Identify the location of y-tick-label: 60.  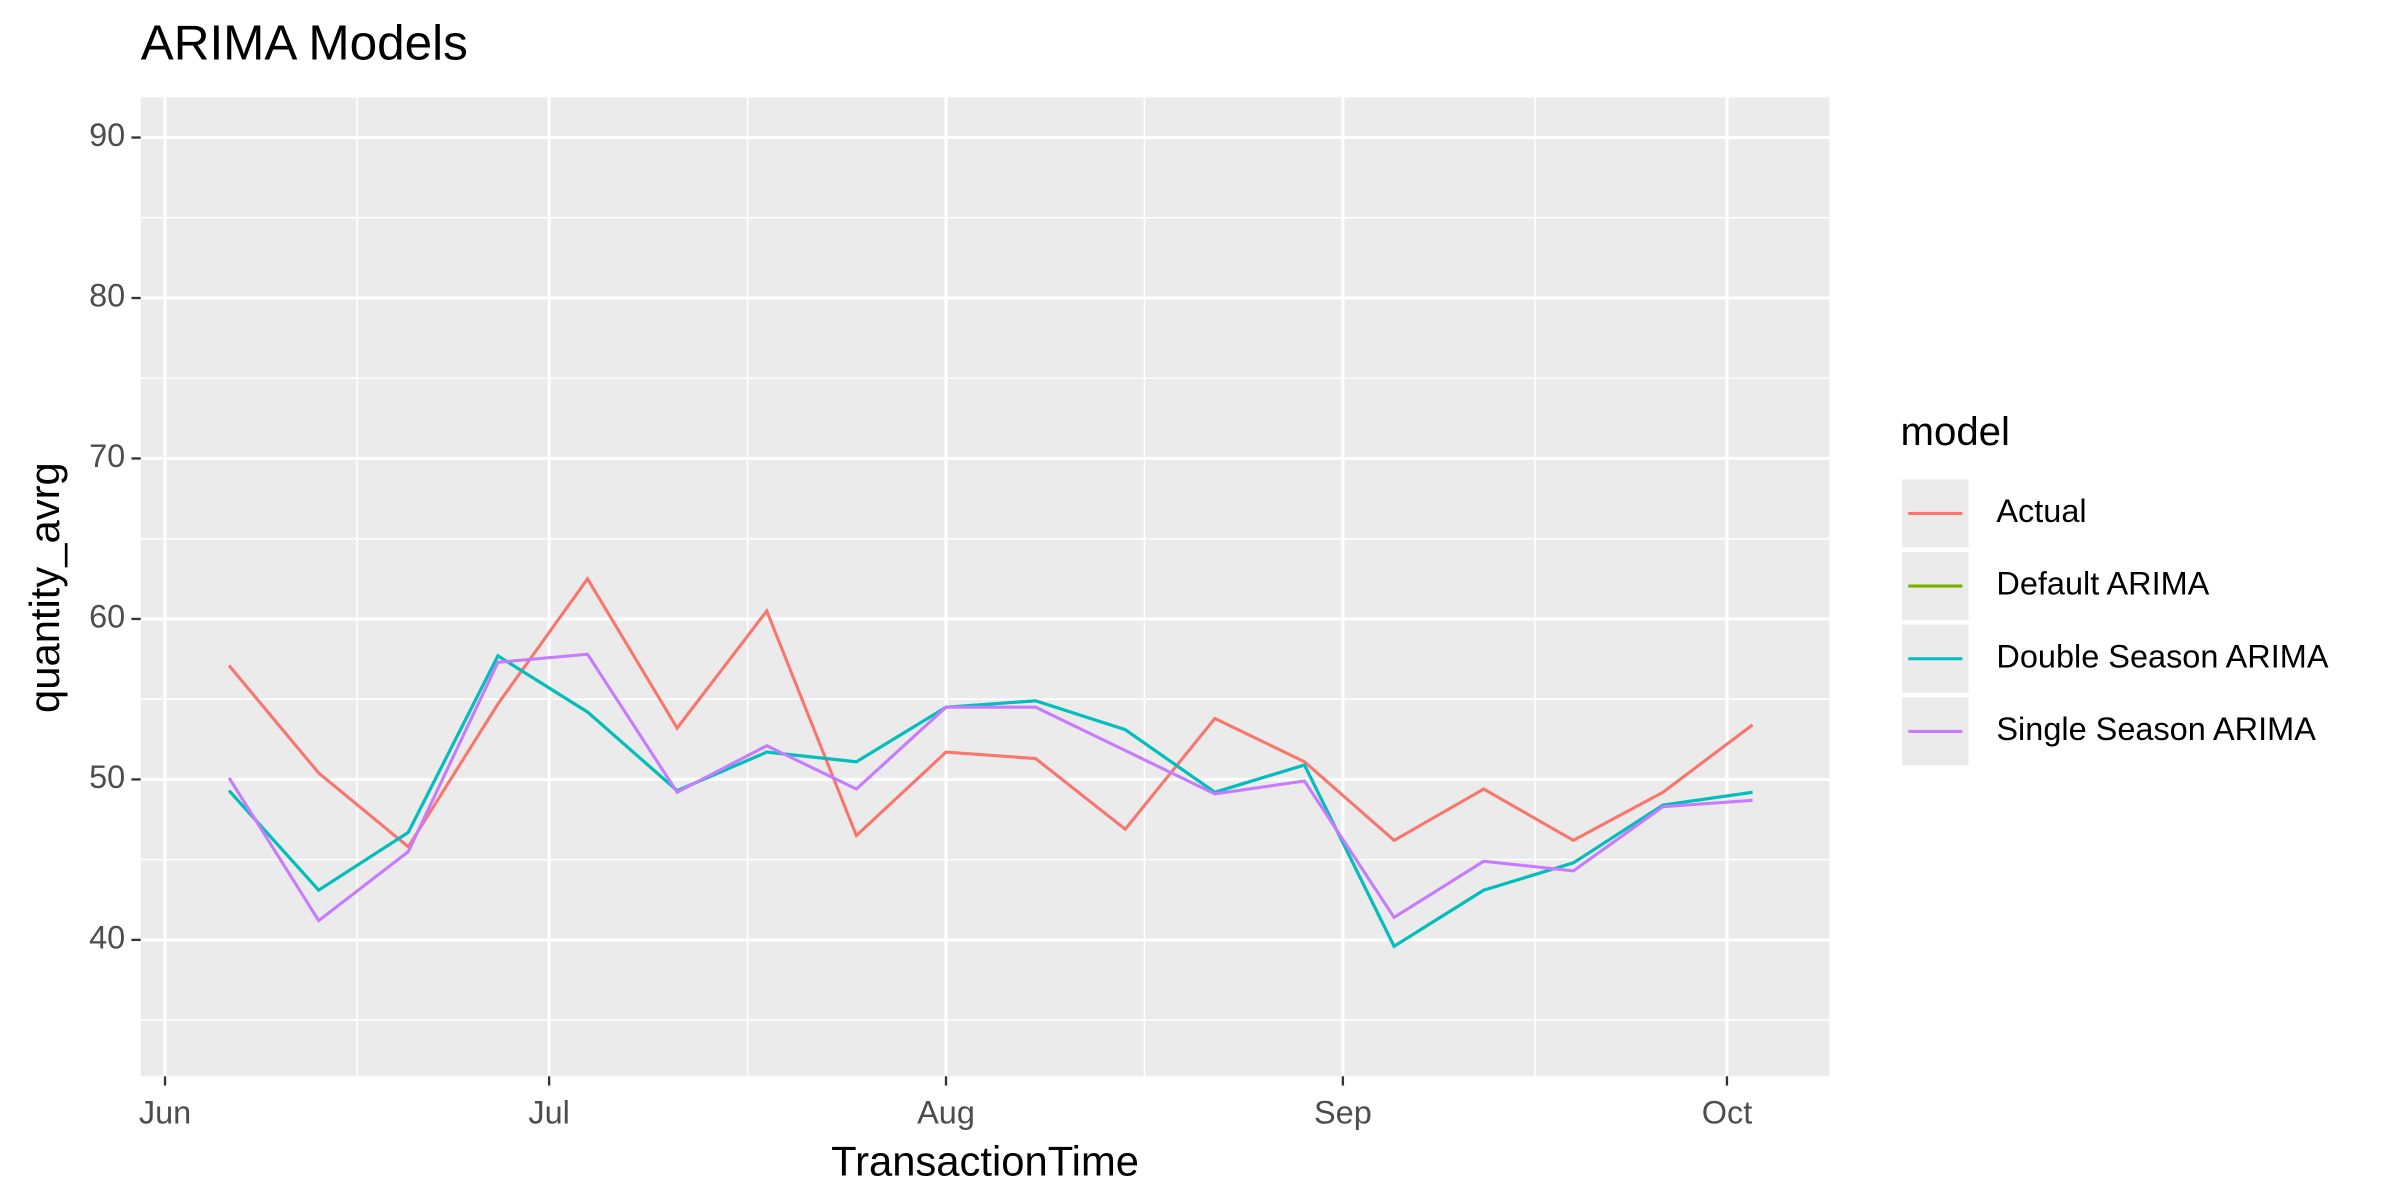
(107, 617).